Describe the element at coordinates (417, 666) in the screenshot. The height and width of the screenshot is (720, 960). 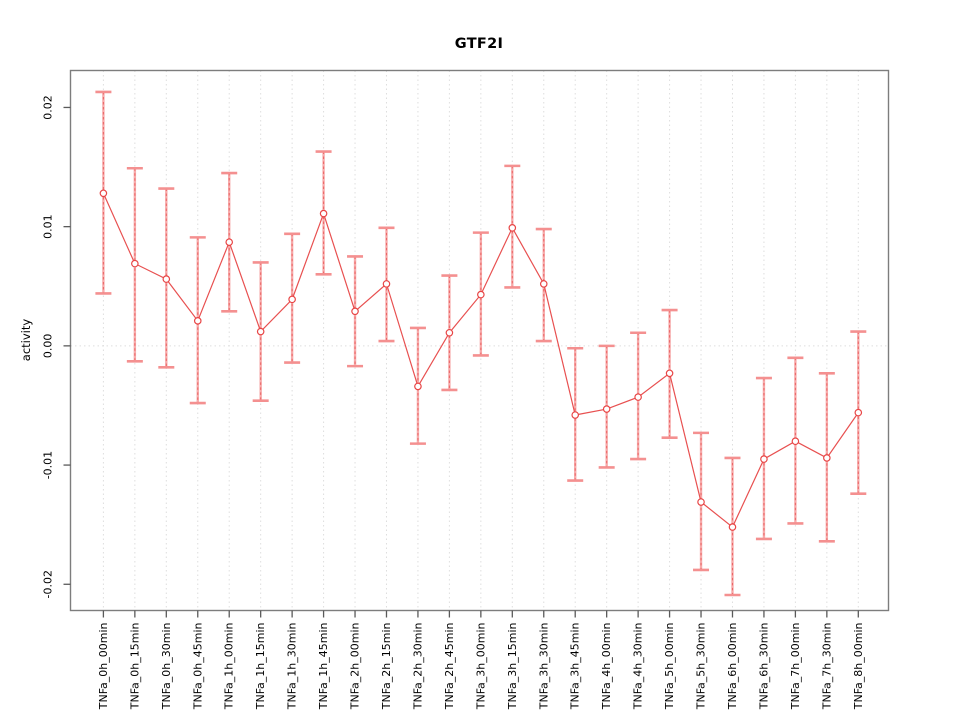
I see `x-tick-label: TNFa_2h_30min` at that location.